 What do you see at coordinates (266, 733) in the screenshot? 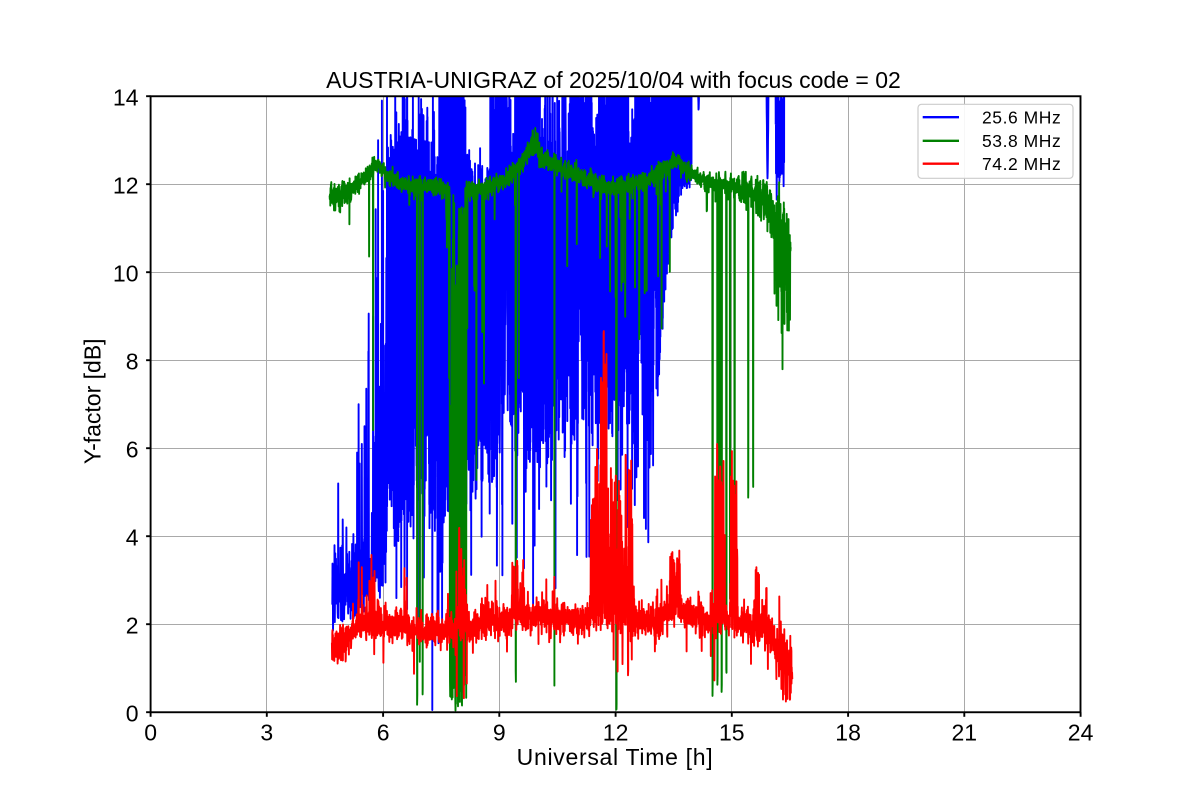
I see `svg-text: 3` at bounding box center [266, 733].